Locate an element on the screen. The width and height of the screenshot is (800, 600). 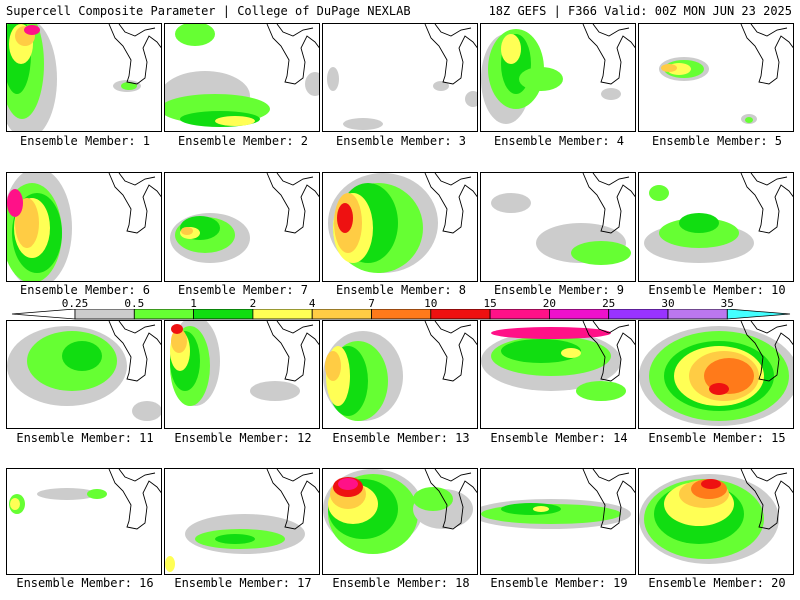
colorbar-scale is located at coordinates (401, 314).